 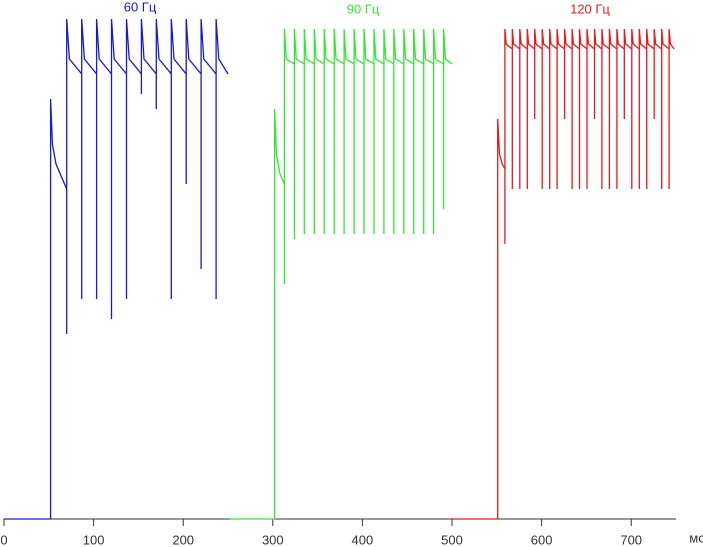 What do you see at coordinates (183, 539) in the screenshot?
I see `x-tick-label: 200` at bounding box center [183, 539].